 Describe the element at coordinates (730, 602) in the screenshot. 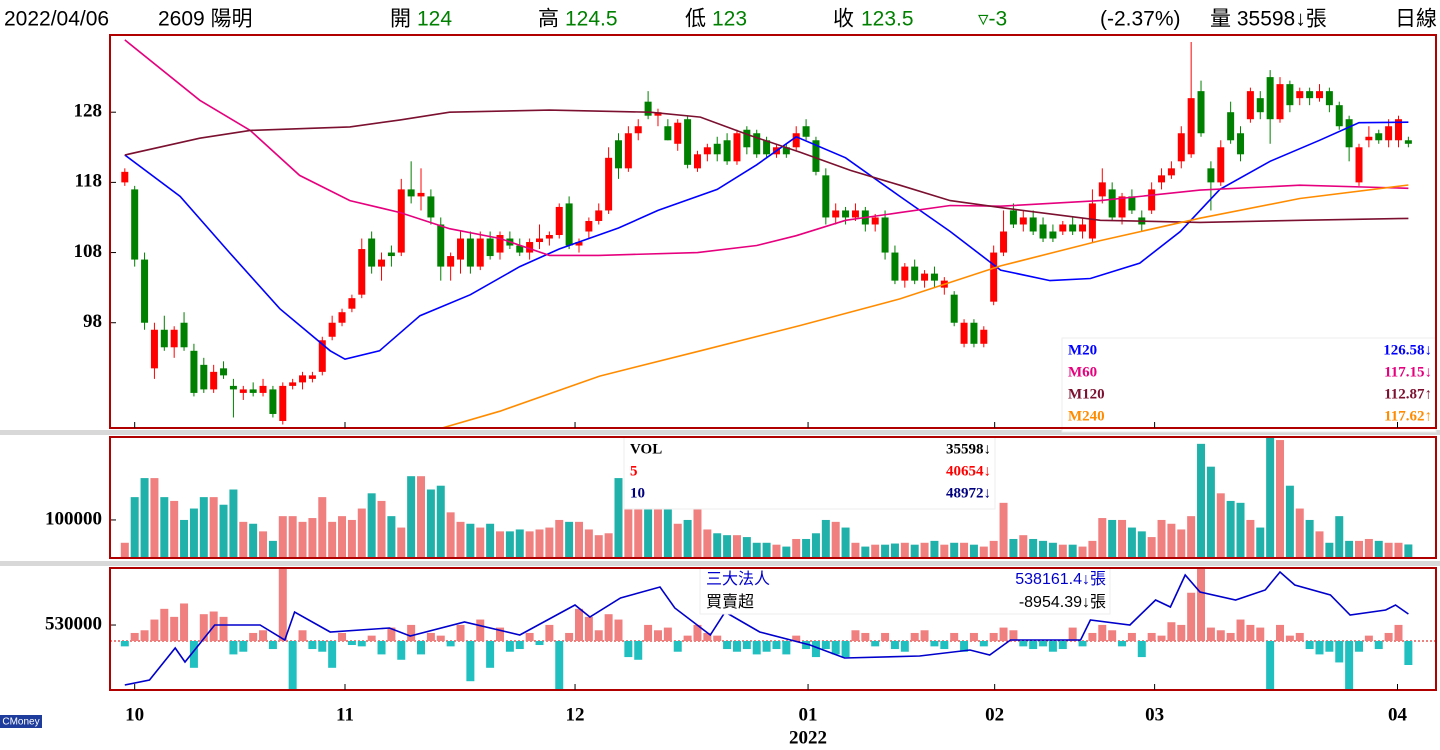

I see `legend-name: 買賣超` at that location.